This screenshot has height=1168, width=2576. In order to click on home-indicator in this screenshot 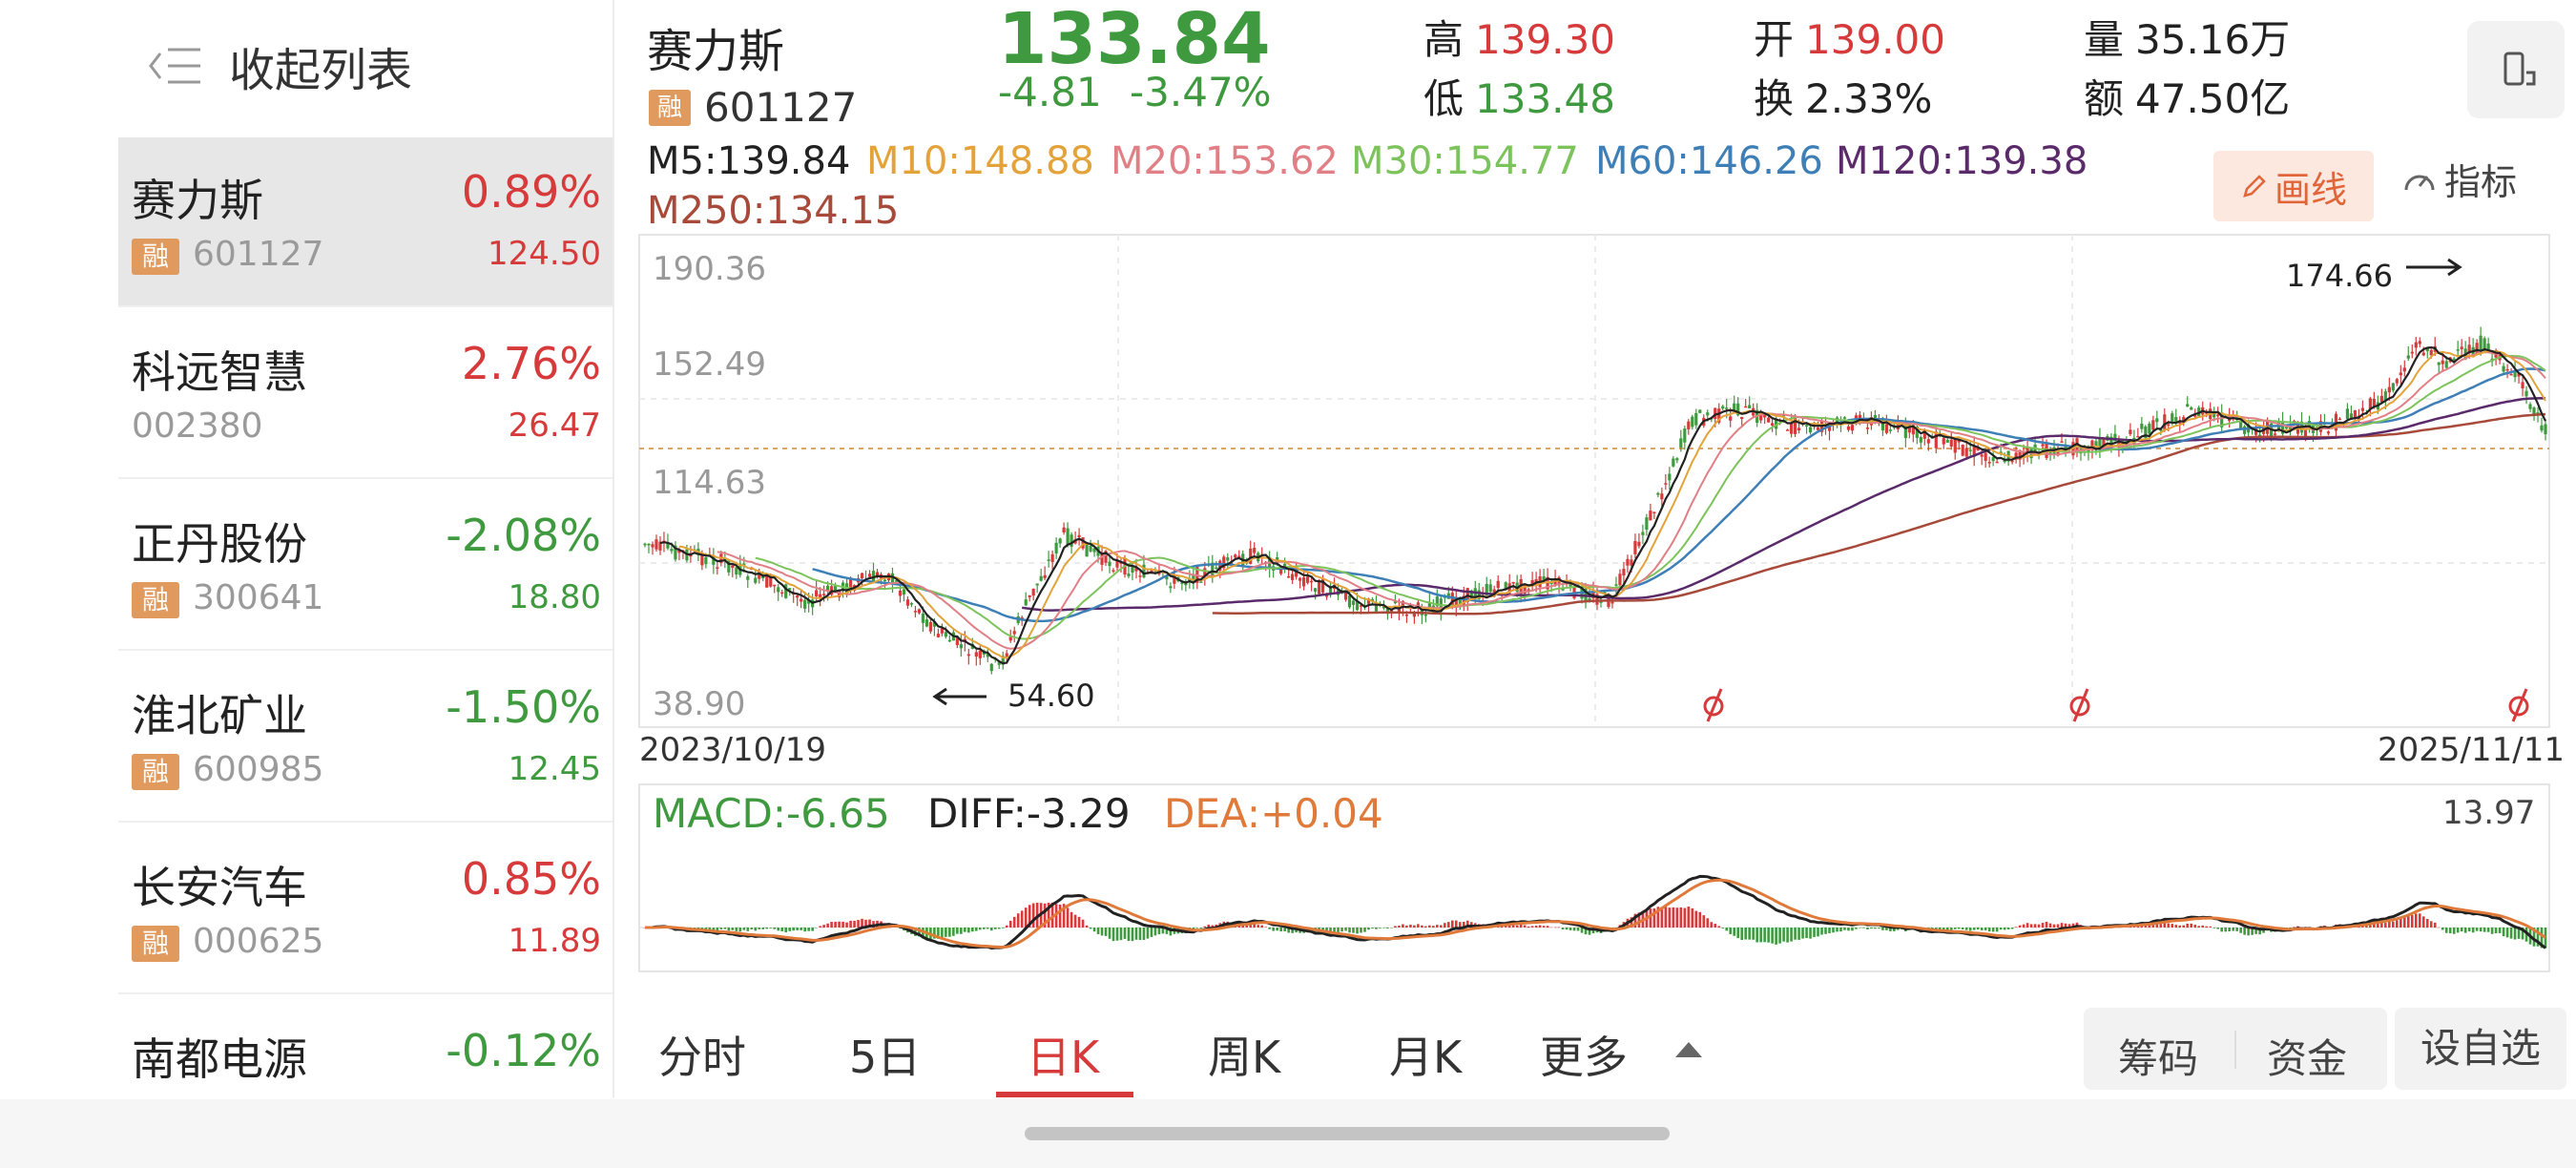, I will do `click(1347, 1133)`.